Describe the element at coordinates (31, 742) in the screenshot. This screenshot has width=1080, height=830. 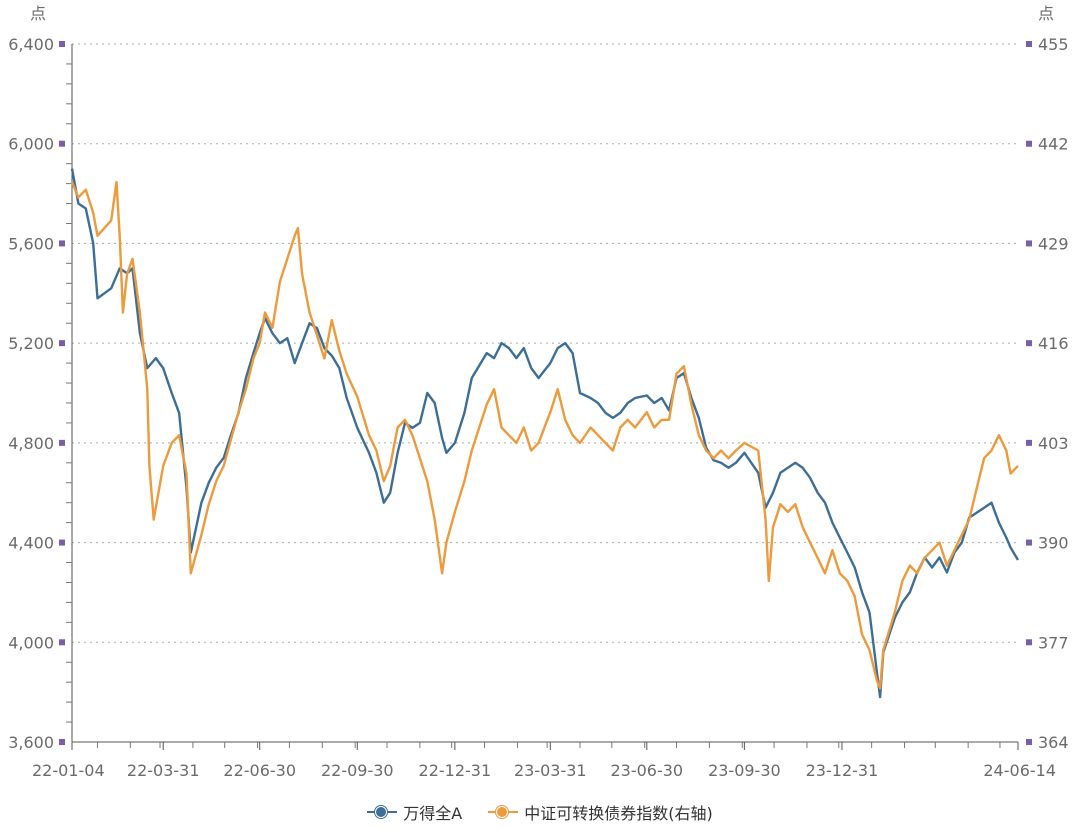
I see `left-tick-label: 3,600` at that location.